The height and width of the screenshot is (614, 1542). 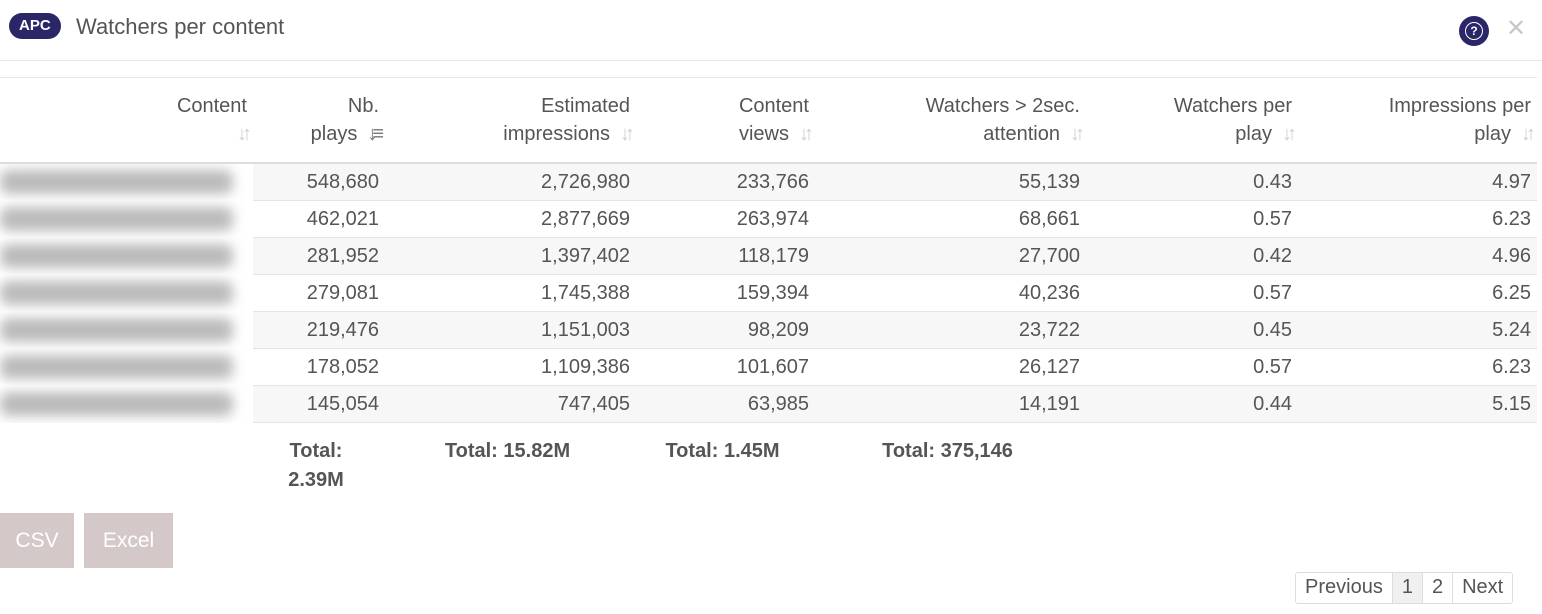 What do you see at coordinates (950, 219) in the screenshot?
I see `table-cell: 68,661` at bounding box center [950, 219].